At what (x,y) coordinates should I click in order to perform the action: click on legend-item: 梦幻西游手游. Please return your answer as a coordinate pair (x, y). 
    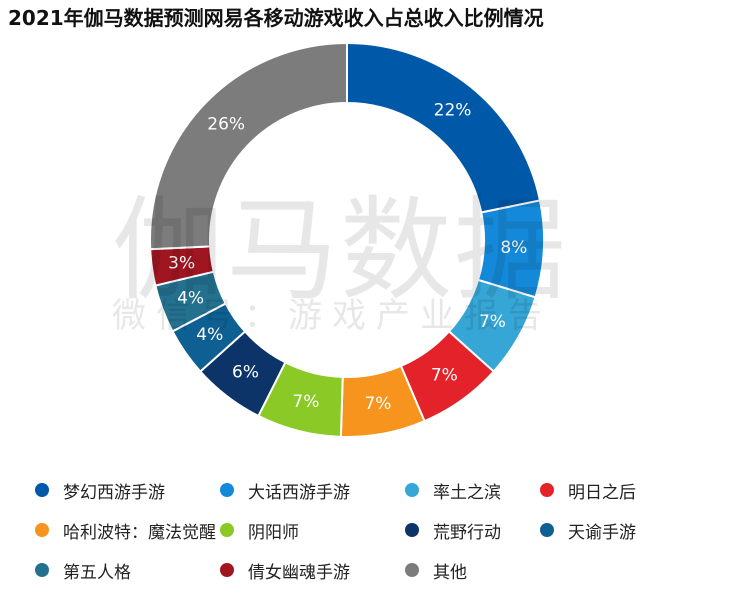
    Looking at the image, I should click on (127, 490).